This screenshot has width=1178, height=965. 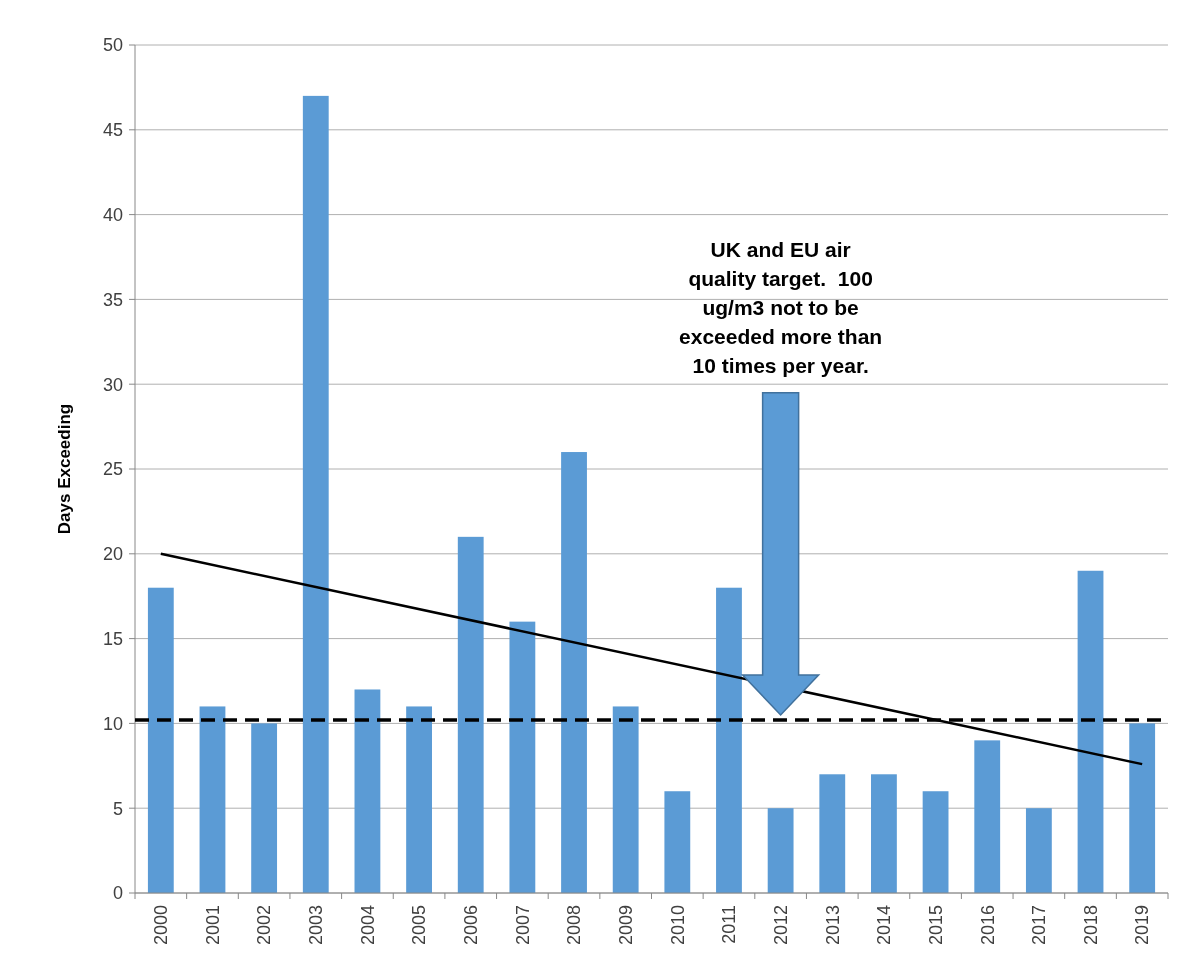 What do you see at coordinates (112, 214) in the screenshot?
I see `y-tick-label: 40` at bounding box center [112, 214].